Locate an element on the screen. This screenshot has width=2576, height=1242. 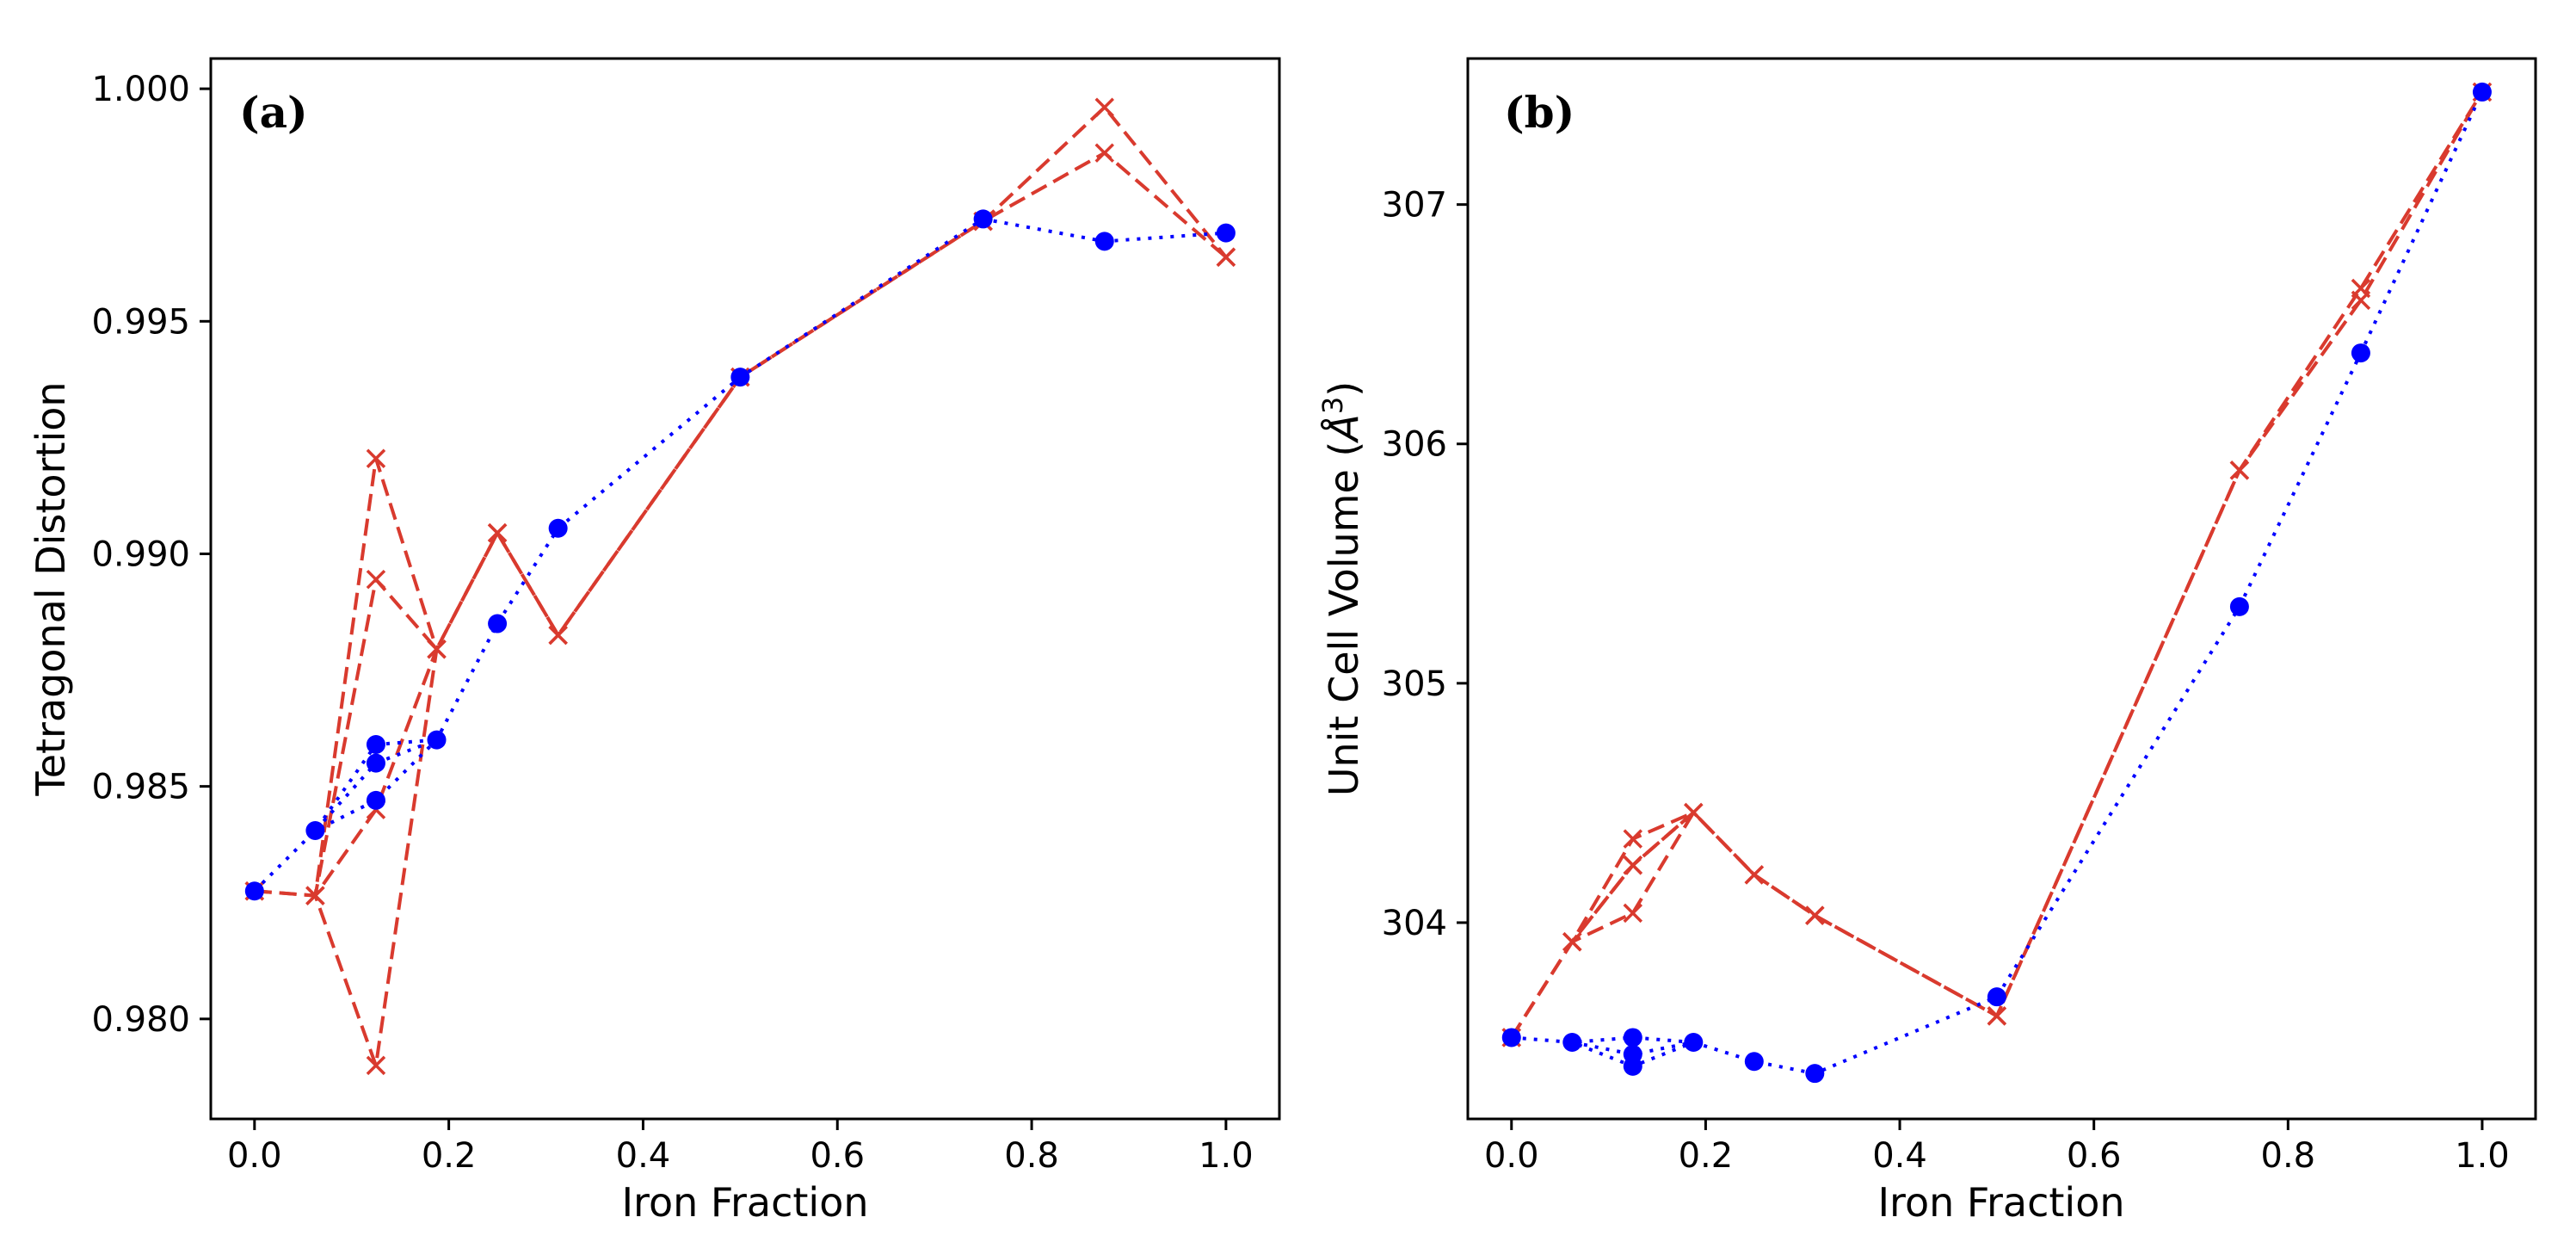
panel-b-y-axis-label-close: ) is located at coordinates (1344, 389).